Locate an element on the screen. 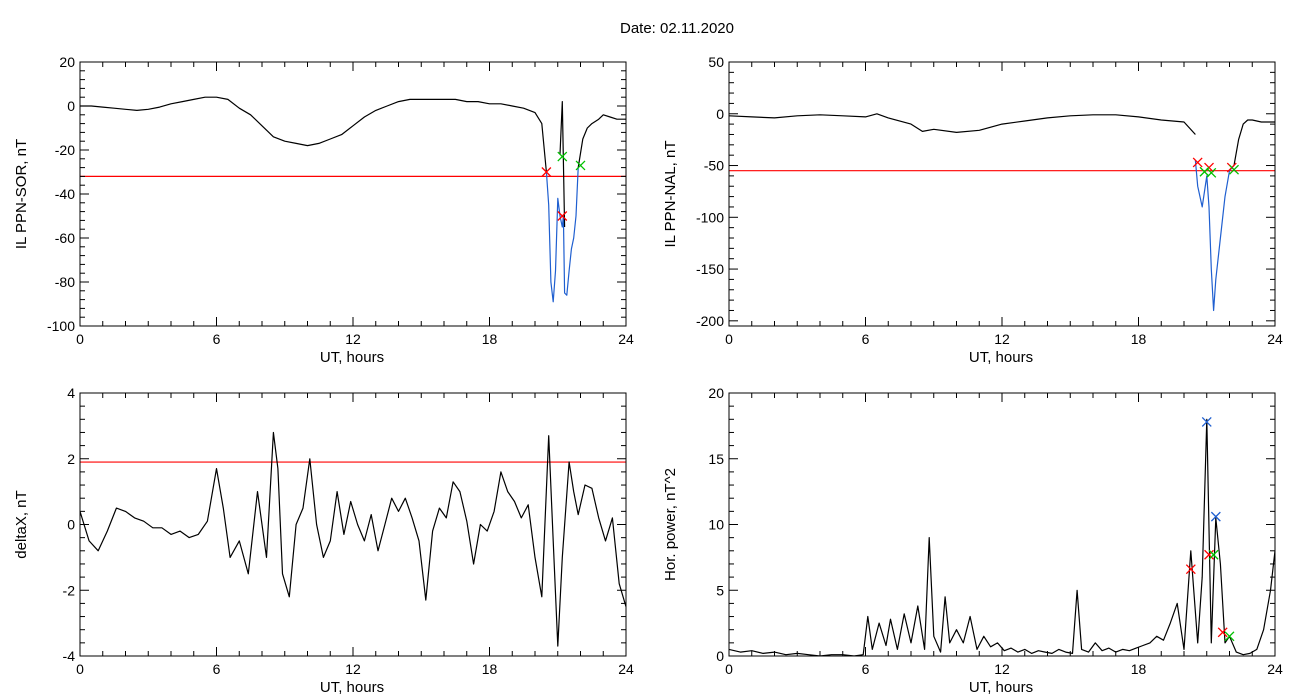 This screenshot has height=700, width=1300. y-tick-label: -80 is located at coordinates (65, 282).